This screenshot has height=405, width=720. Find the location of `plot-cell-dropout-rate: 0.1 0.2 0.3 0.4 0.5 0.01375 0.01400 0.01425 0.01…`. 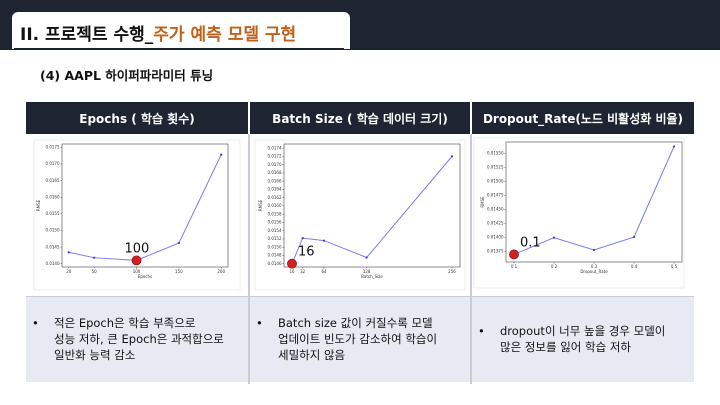

plot-cell-dropout-rate: 0.1 0.2 0.3 0.4 0.5 0.01375 0.01400 0.01425 0.01… is located at coordinates (583, 214).